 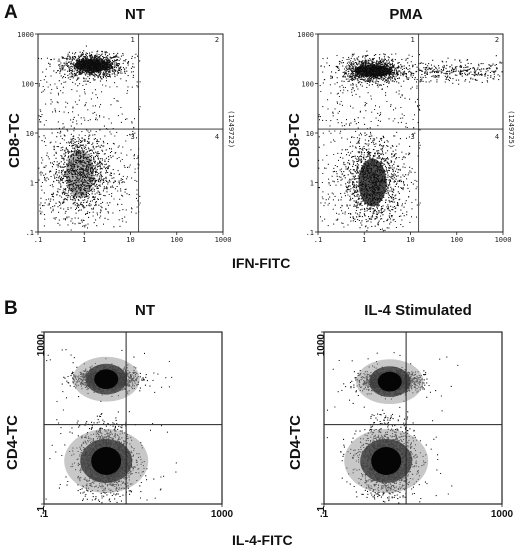 I want to click on side-event-count: (1249725), so click(x=511, y=129).